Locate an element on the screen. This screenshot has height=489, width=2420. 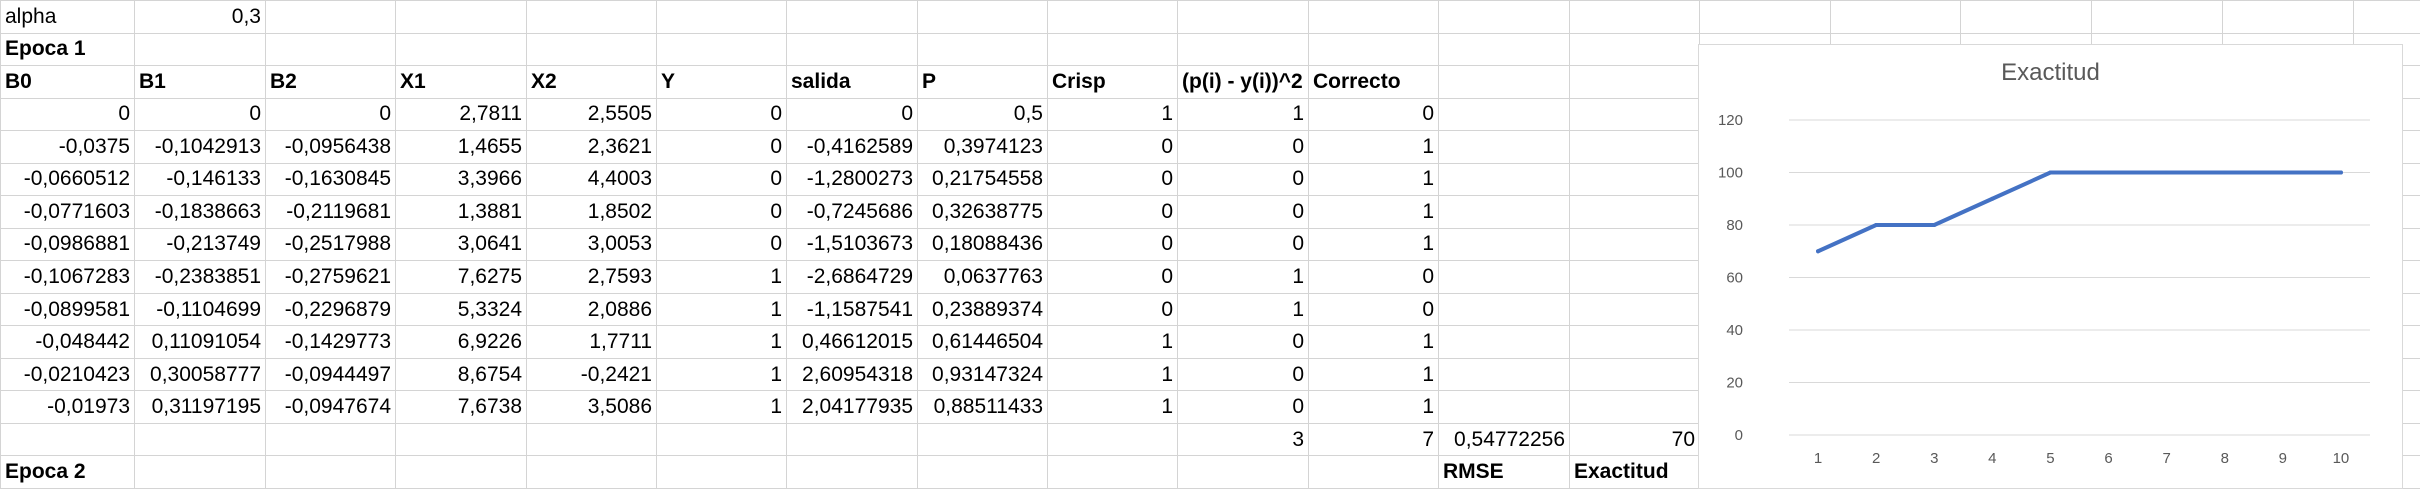
cell-r5-c9: 0 is located at coordinates (1112, 147).